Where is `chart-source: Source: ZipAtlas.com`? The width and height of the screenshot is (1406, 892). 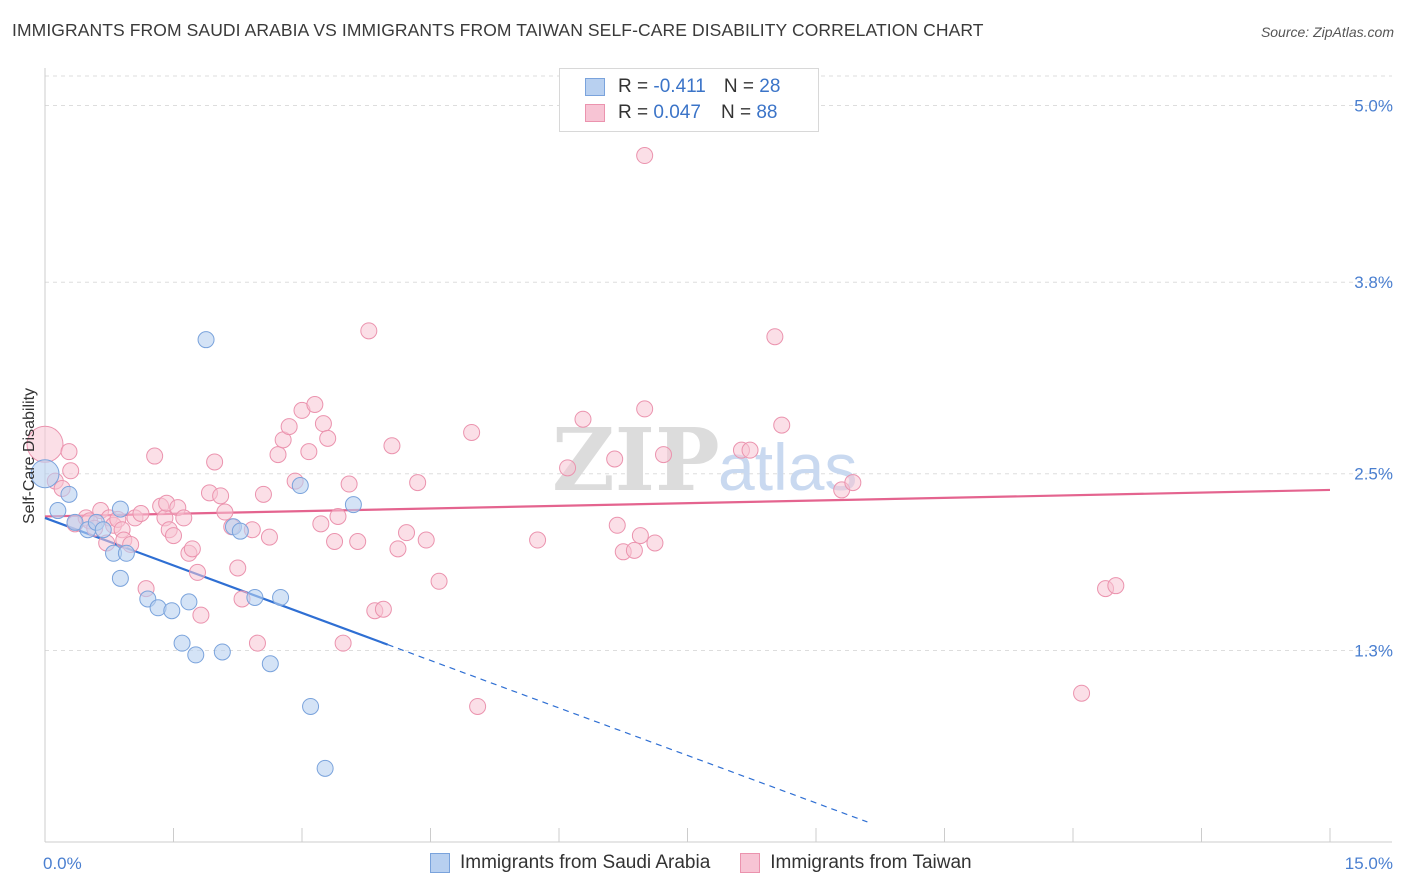
chart-source: Source: ZipAtlas.com is located at coordinates (1327, 32).